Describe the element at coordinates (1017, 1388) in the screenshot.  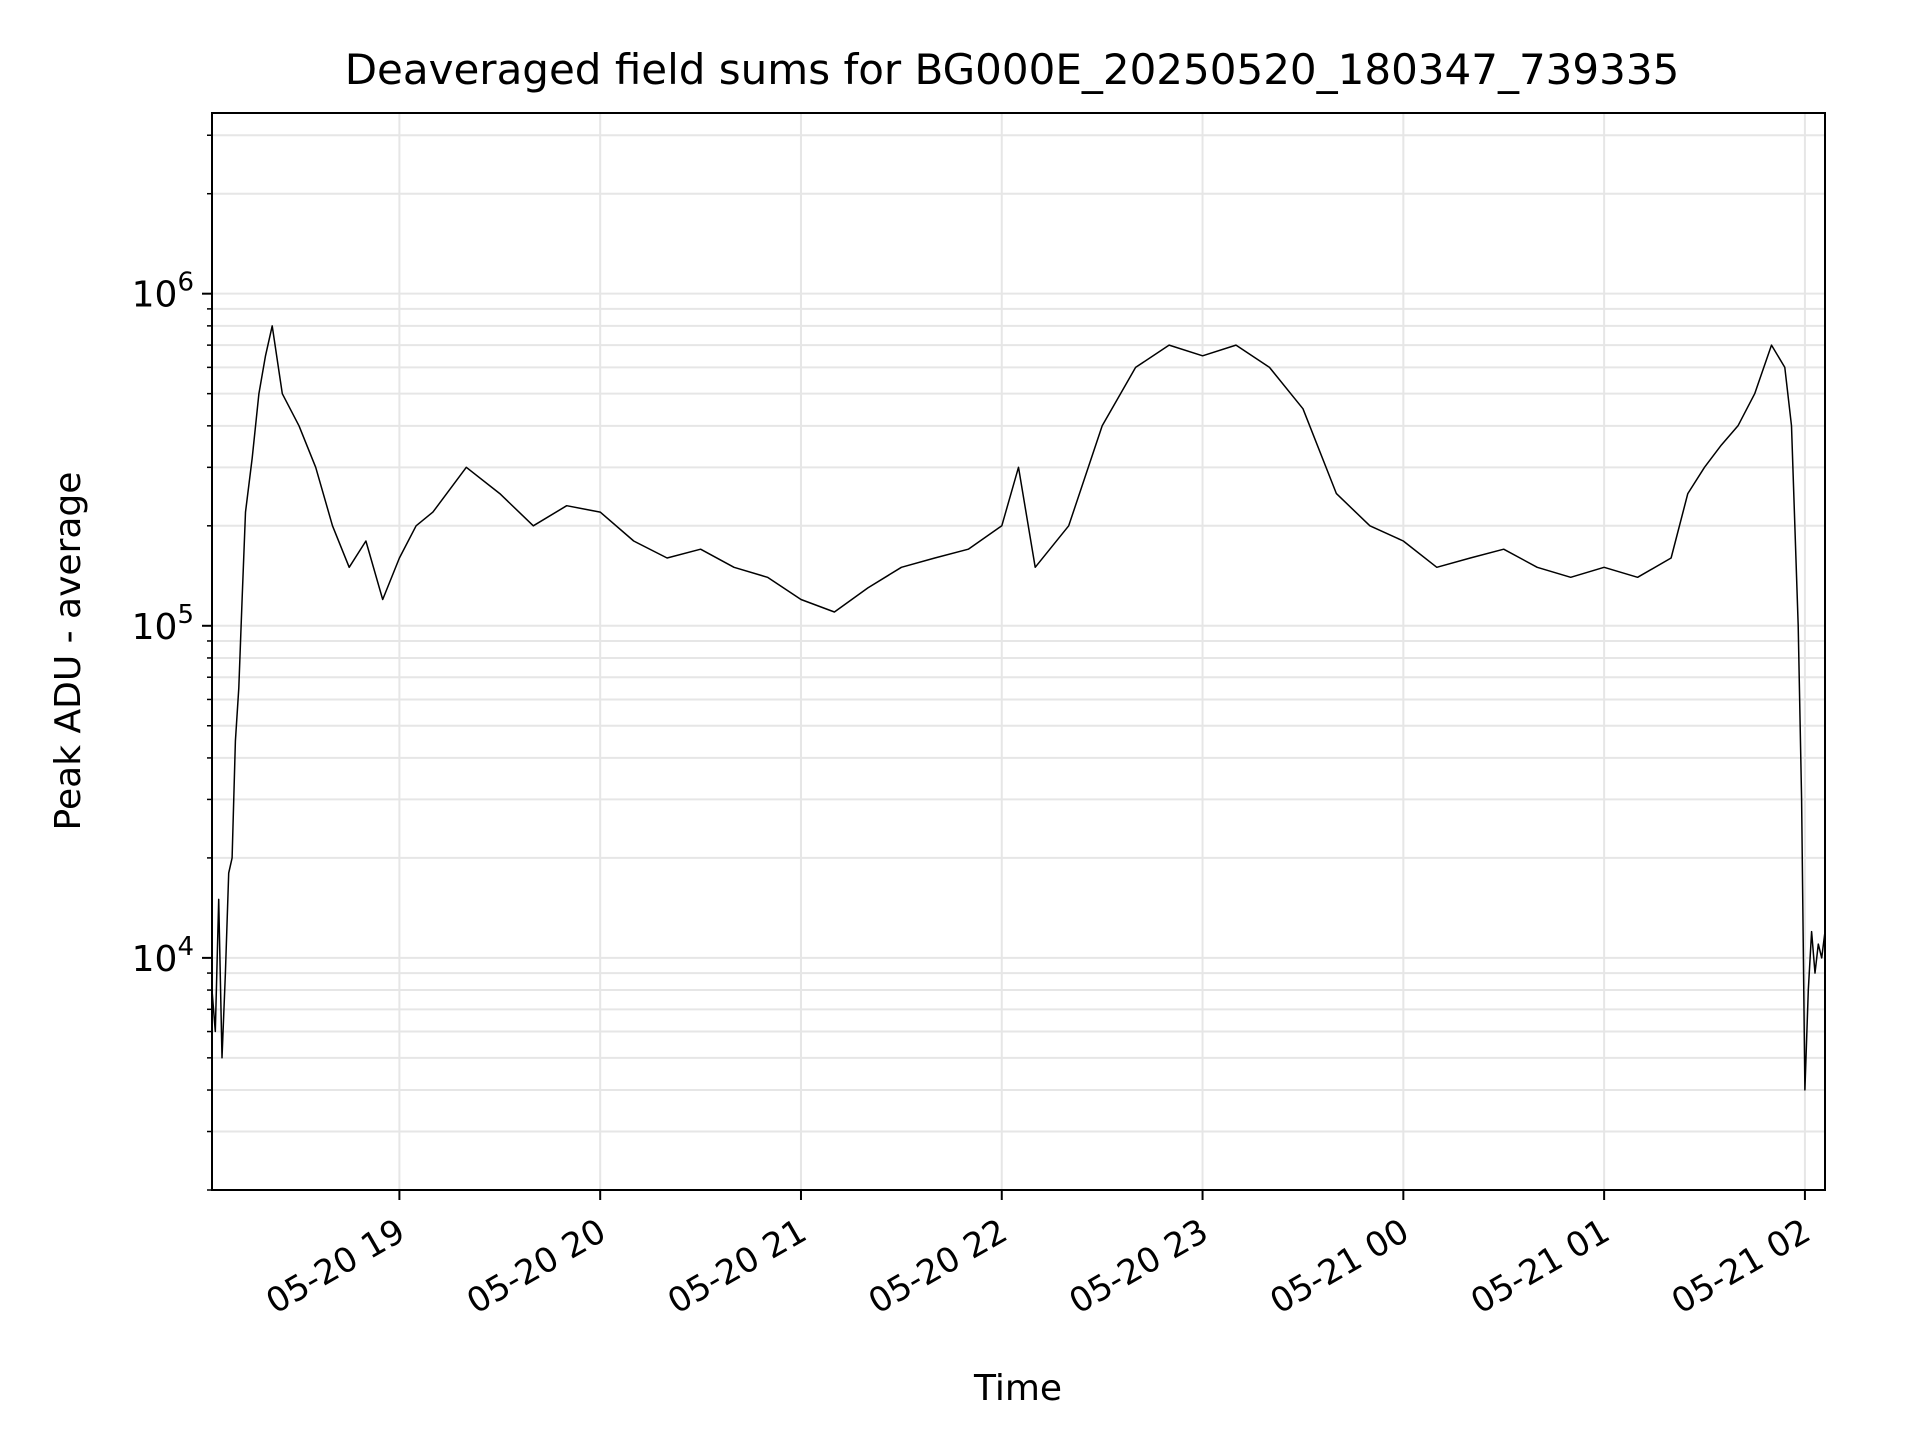
I see `x-axis-label: Time` at that location.